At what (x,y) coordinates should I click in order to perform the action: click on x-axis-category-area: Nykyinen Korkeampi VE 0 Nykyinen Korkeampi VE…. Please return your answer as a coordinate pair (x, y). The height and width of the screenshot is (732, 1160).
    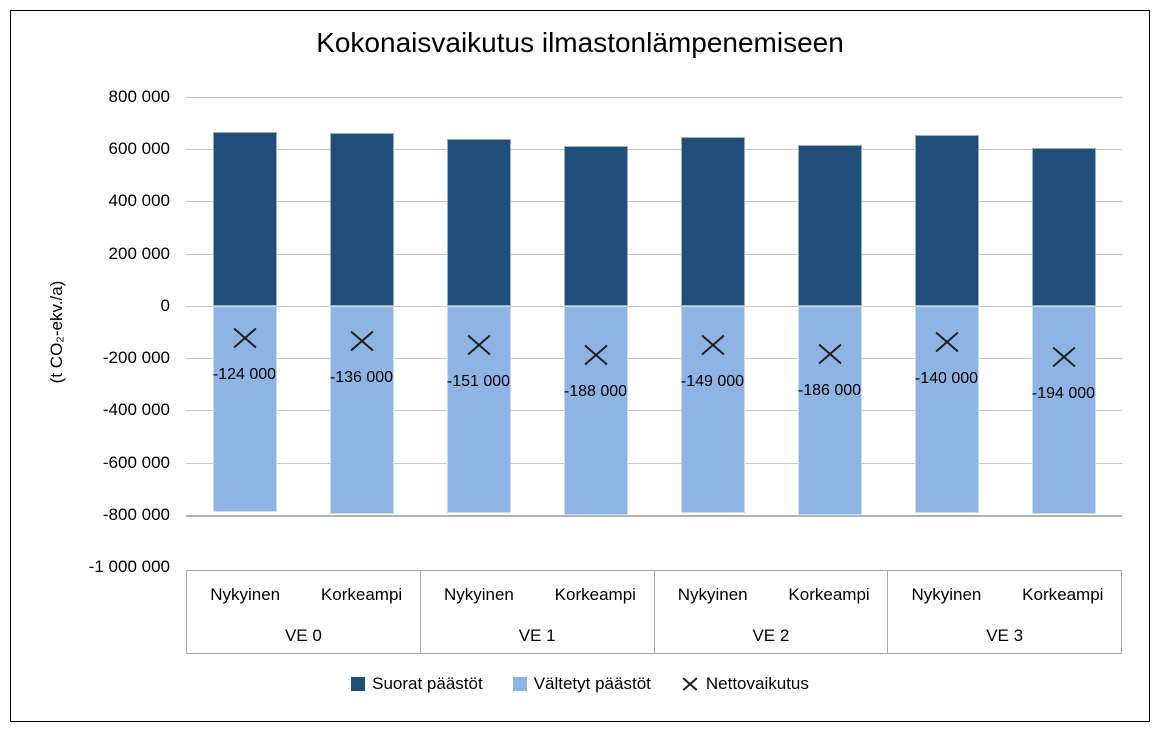
    Looking at the image, I should click on (654, 612).